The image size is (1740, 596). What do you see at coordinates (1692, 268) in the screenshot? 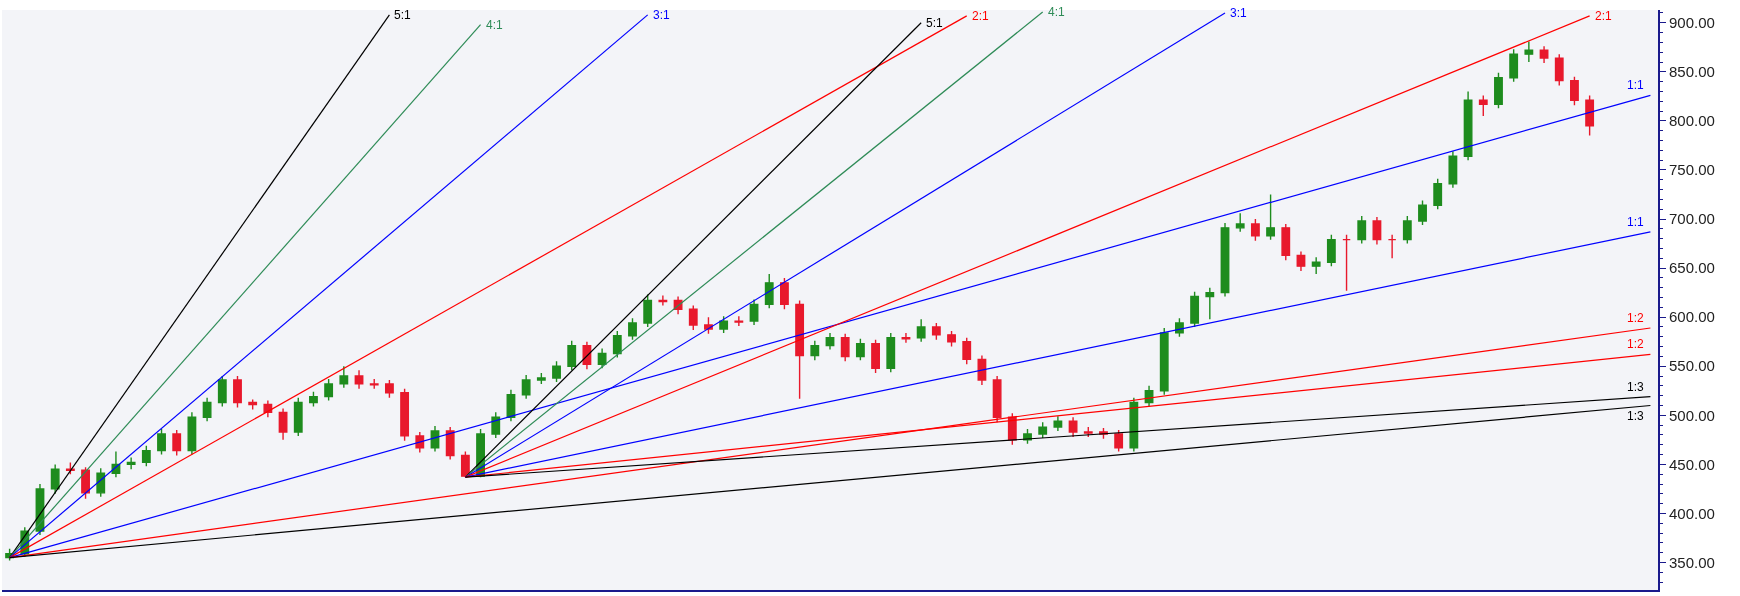
I see `y-tick-label: 650.00` at bounding box center [1692, 268].